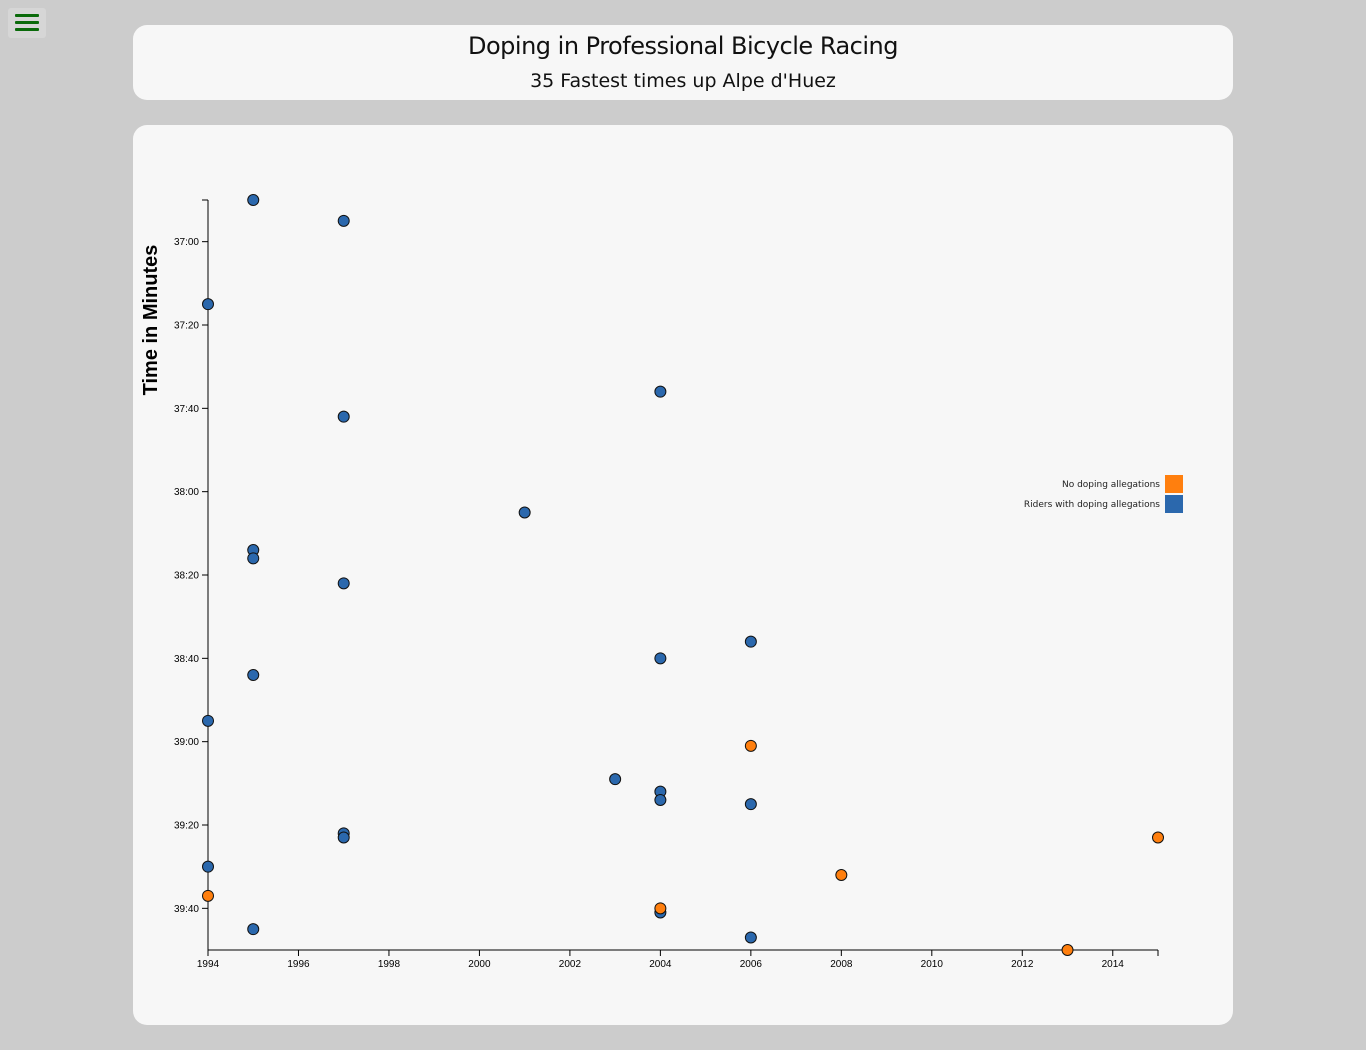 The height and width of the screenshot is (1050, 1366). I want to click on y-tick-label: 39:40, so click(186, 909).